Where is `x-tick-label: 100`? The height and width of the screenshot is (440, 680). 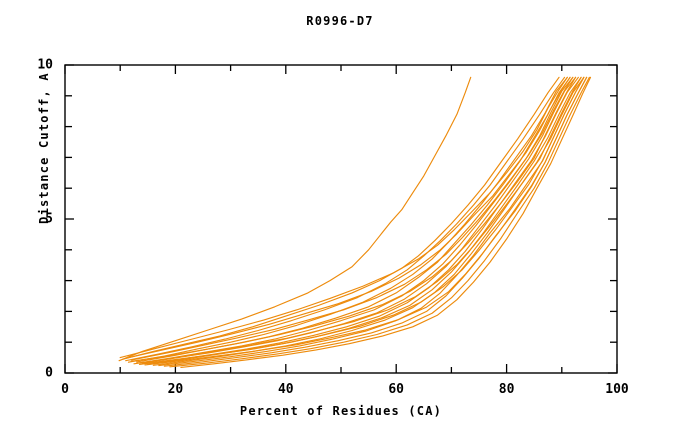 x-tick-label: 100 is located at coordinates (617, 389).